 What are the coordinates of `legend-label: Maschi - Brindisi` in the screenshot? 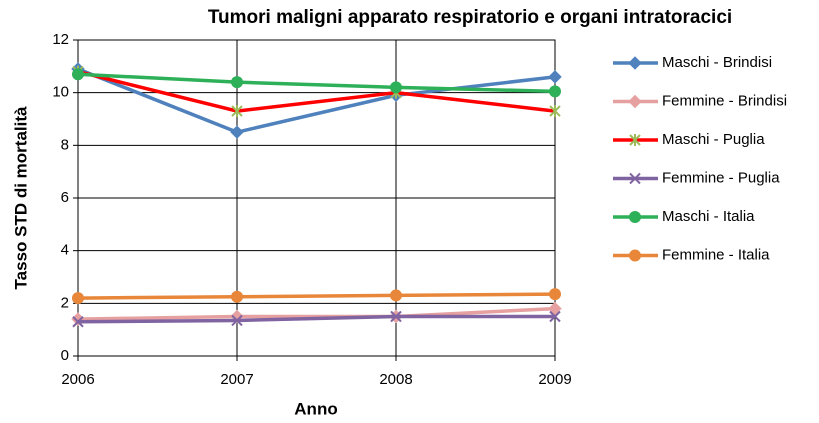 It's located at (717, 62).